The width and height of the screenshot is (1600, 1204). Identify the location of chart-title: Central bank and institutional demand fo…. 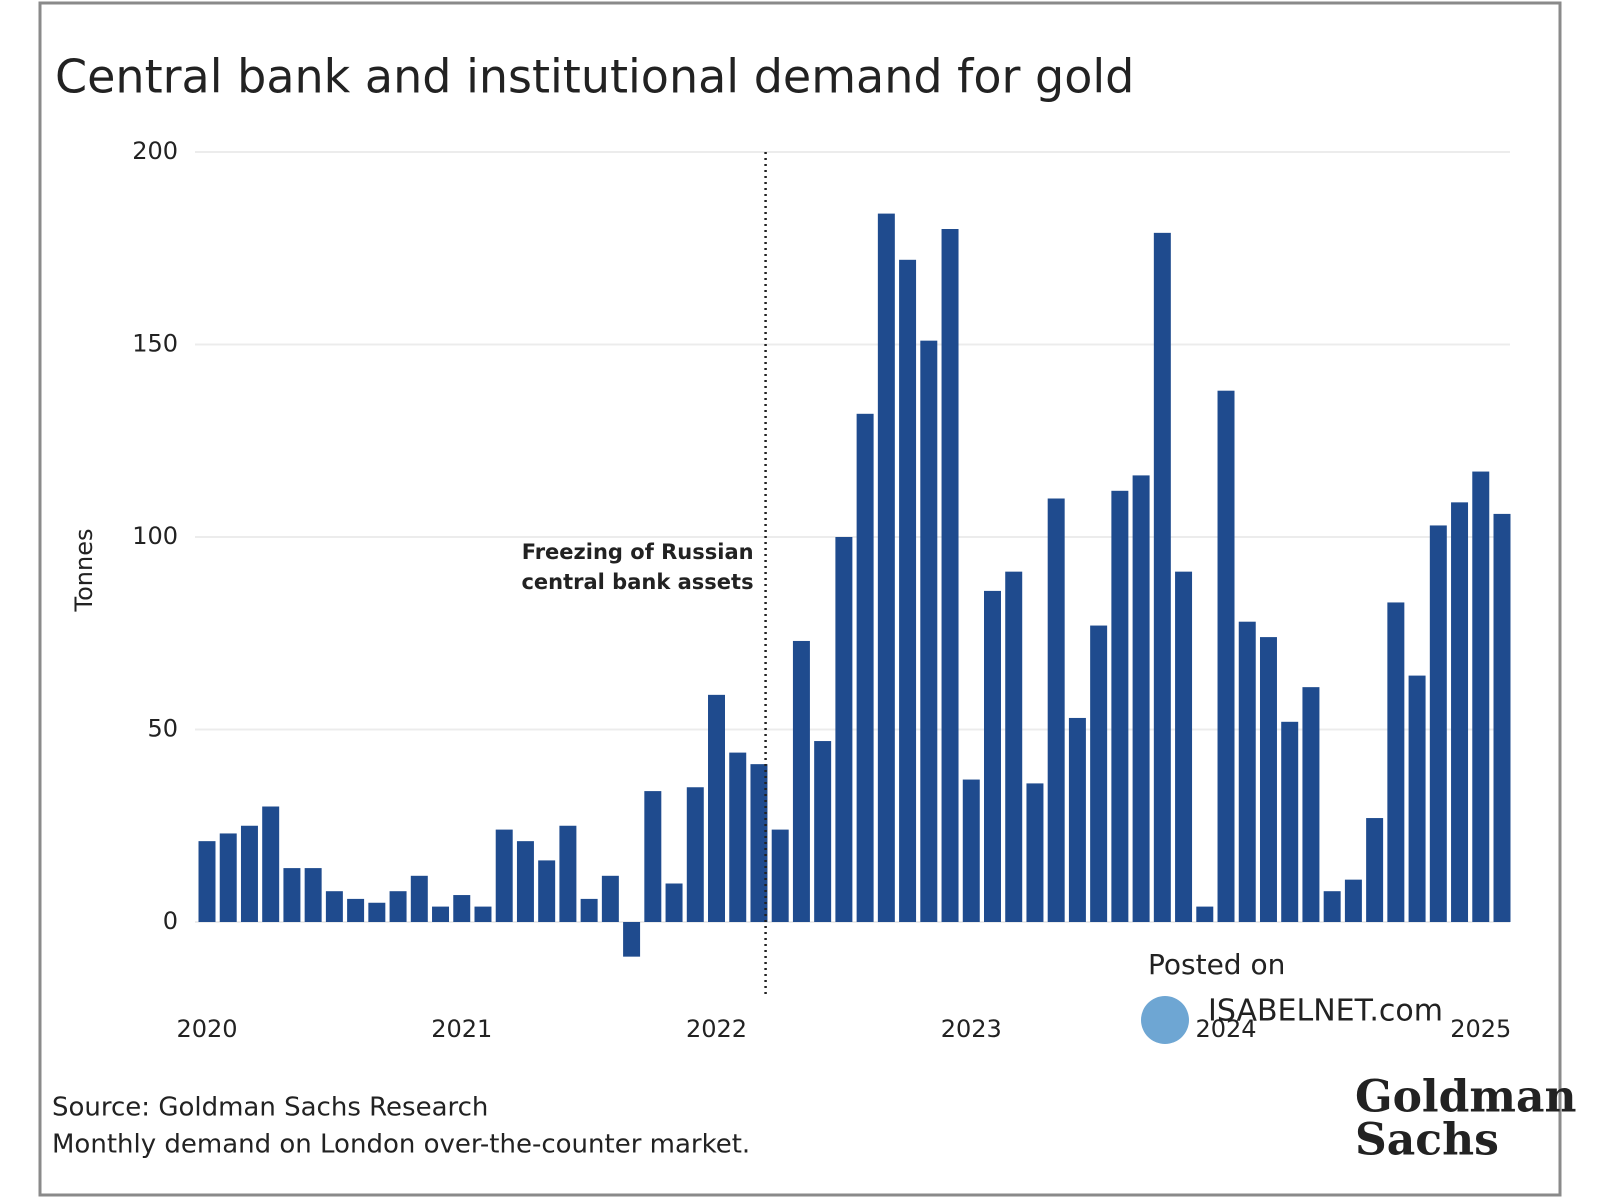
(594, 77).